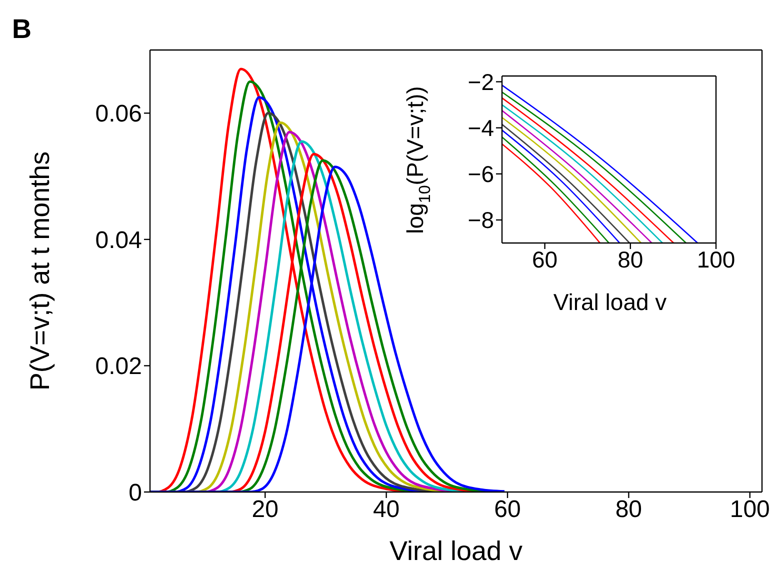 Image resolution: width=771 pixels, height=577 pixels. Describe the element at coordinates (386, 510) in the screenshot. I see `x-tick-label: 40` at that location.